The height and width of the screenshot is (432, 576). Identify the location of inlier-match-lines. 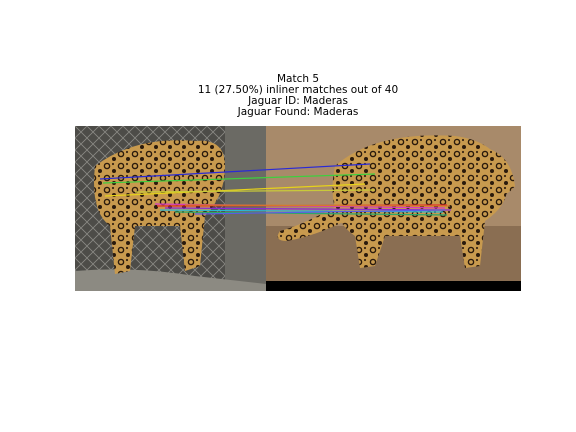
(275, 189).